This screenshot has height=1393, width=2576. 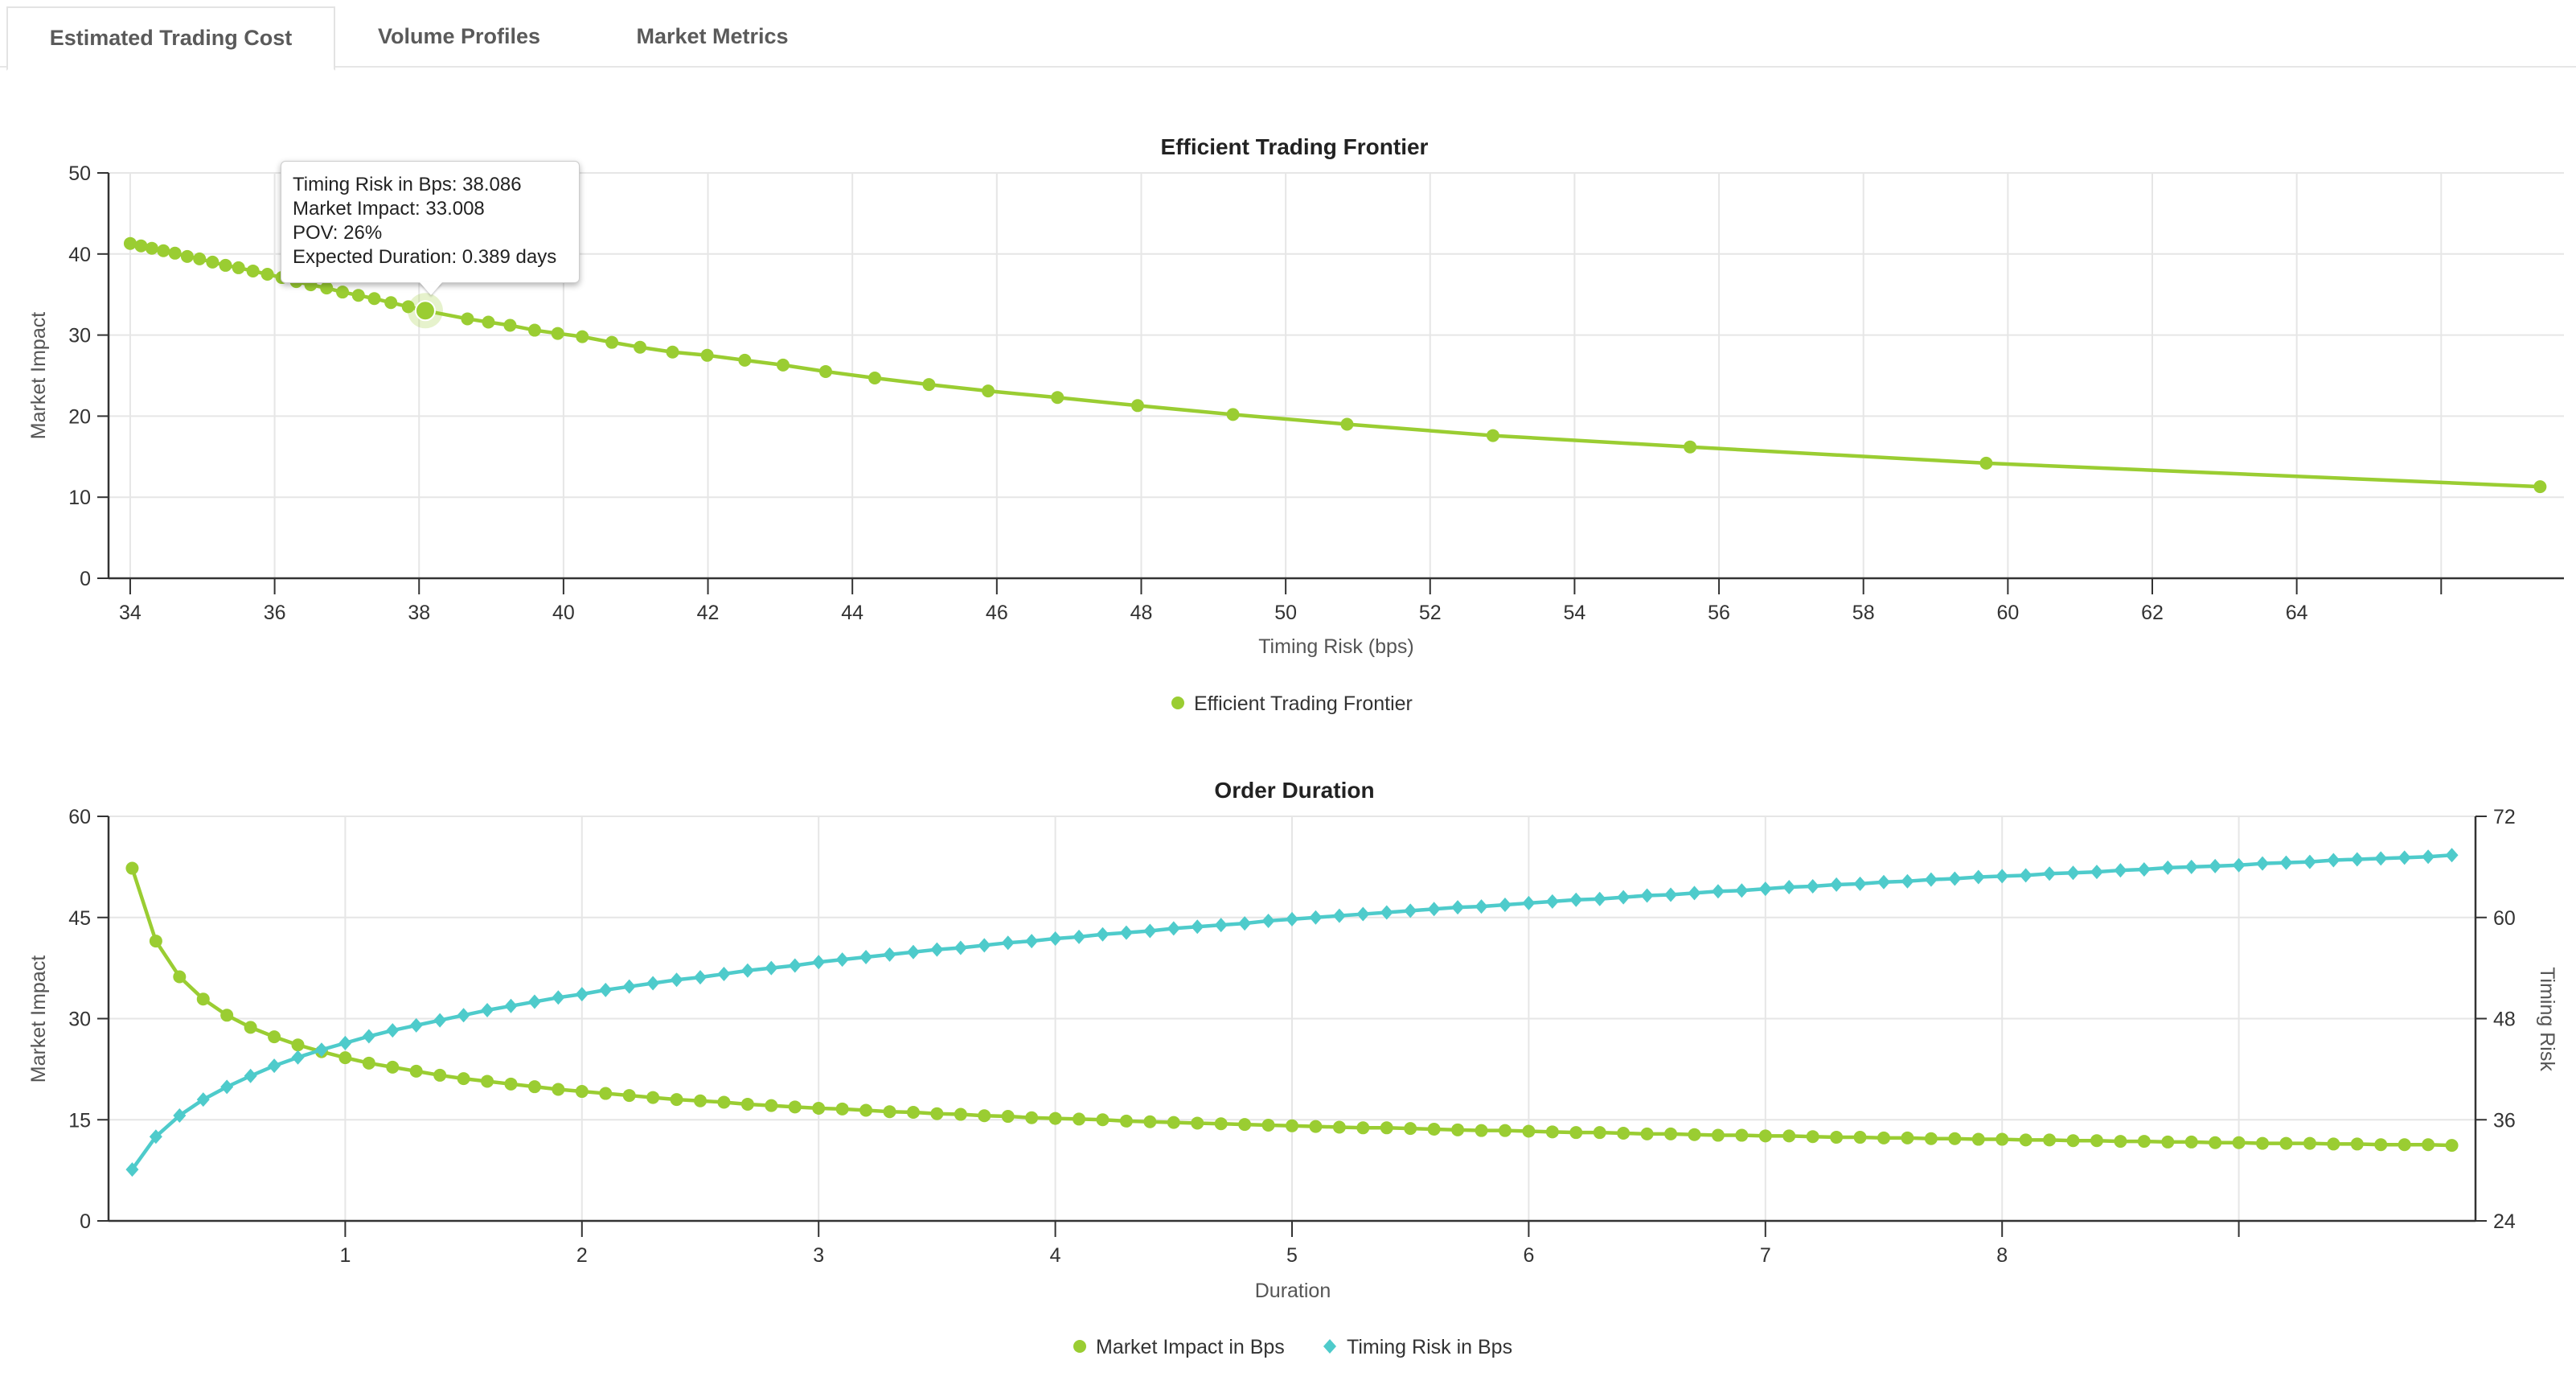 What do you see at coordinates (1430, 1347) in the screenshot?
I see `legend-label: Timing Risk in Bps` at bounding box center [1430, 1347].